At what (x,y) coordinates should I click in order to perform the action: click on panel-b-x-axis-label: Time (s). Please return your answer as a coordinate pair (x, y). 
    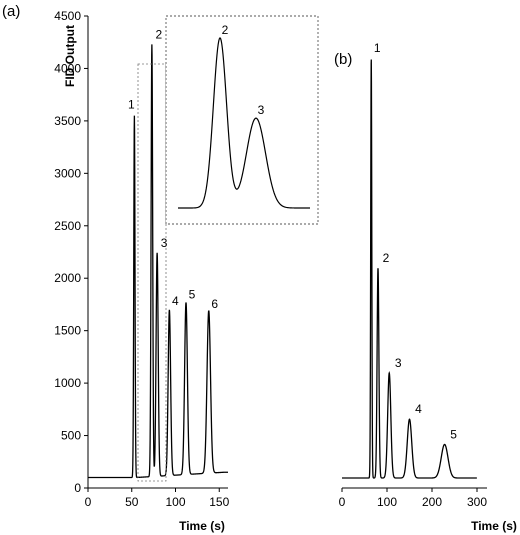
    Looking at the image, I should click on (494, 526).